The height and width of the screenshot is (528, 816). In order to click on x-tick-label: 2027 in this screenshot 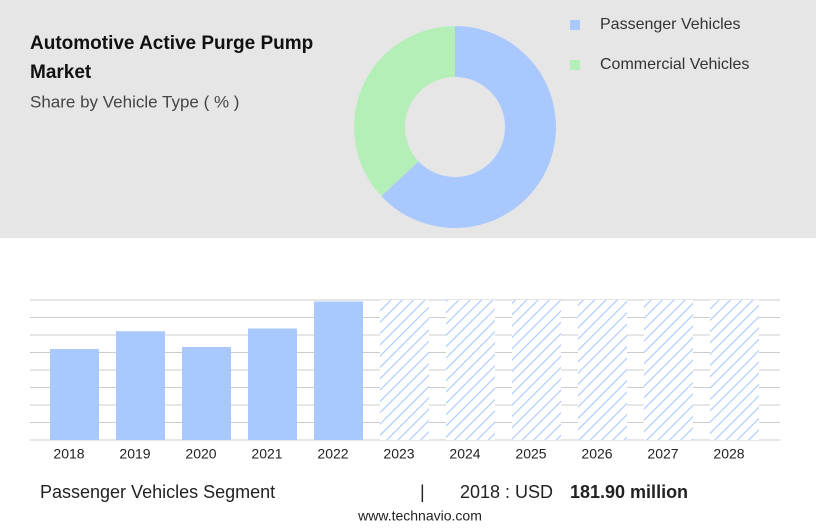, I will do `click(662, 454)`.